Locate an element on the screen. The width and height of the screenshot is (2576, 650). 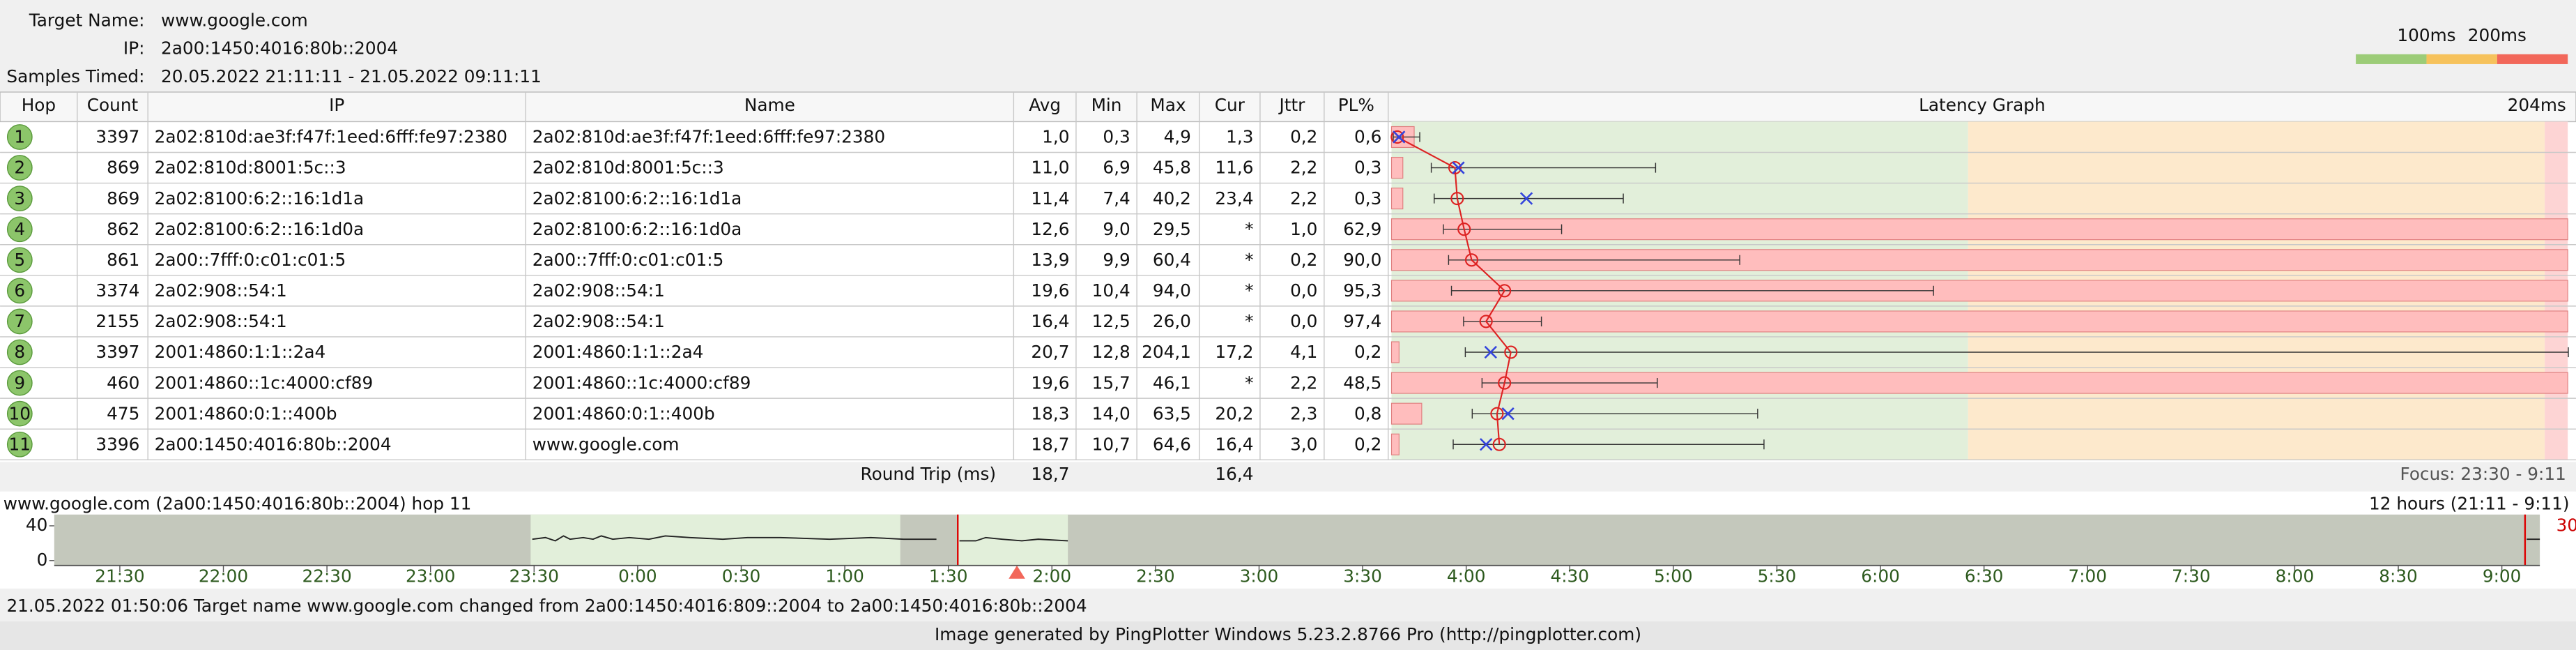
x-tick-label: 8:30 is located at coordinates (2398, 576).